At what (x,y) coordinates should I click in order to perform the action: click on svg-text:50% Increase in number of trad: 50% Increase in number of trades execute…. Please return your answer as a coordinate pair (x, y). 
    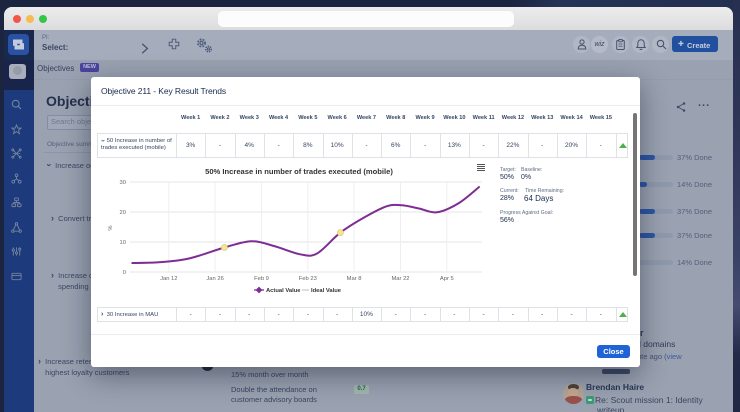
    Looking at the image, I should click on (299, 171).